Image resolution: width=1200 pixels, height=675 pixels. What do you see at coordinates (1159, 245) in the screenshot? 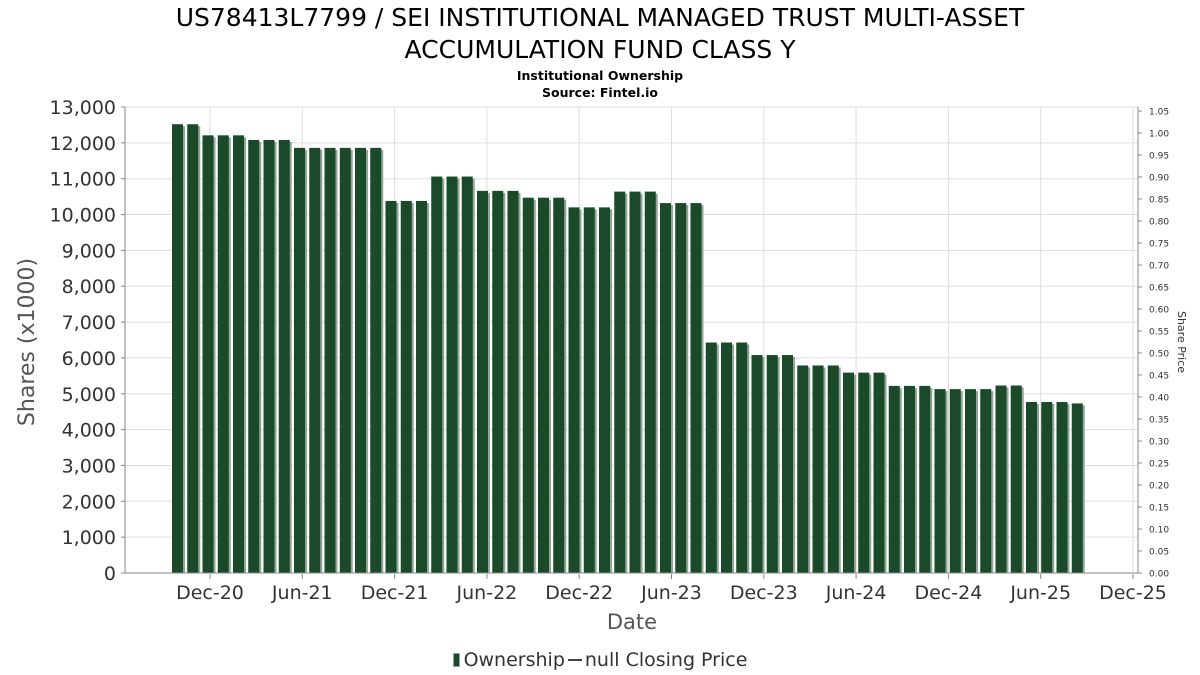
I see `y2-tick-label: 0.75` at bounding box center [1159, 245].